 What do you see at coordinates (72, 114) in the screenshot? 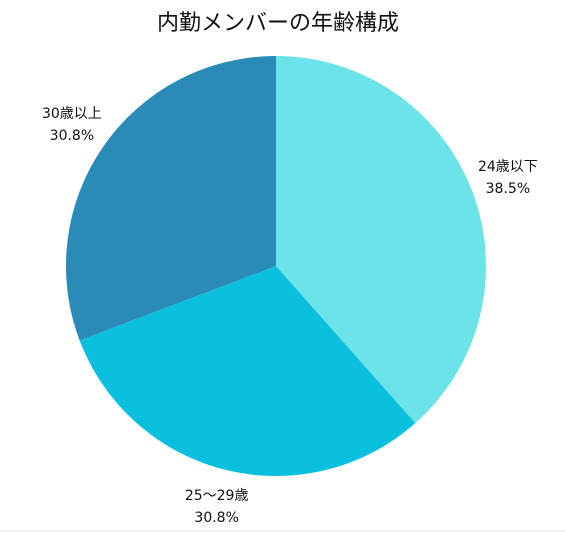
I see `slice-label: 30歳以上` at bounding box center [72, 114].